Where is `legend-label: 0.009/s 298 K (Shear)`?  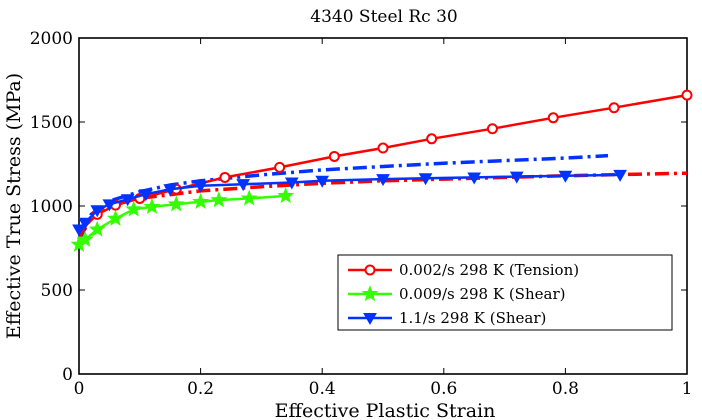 legend-label: 0.009/s 298 K (Shear) is located at coordinates (482, 294).